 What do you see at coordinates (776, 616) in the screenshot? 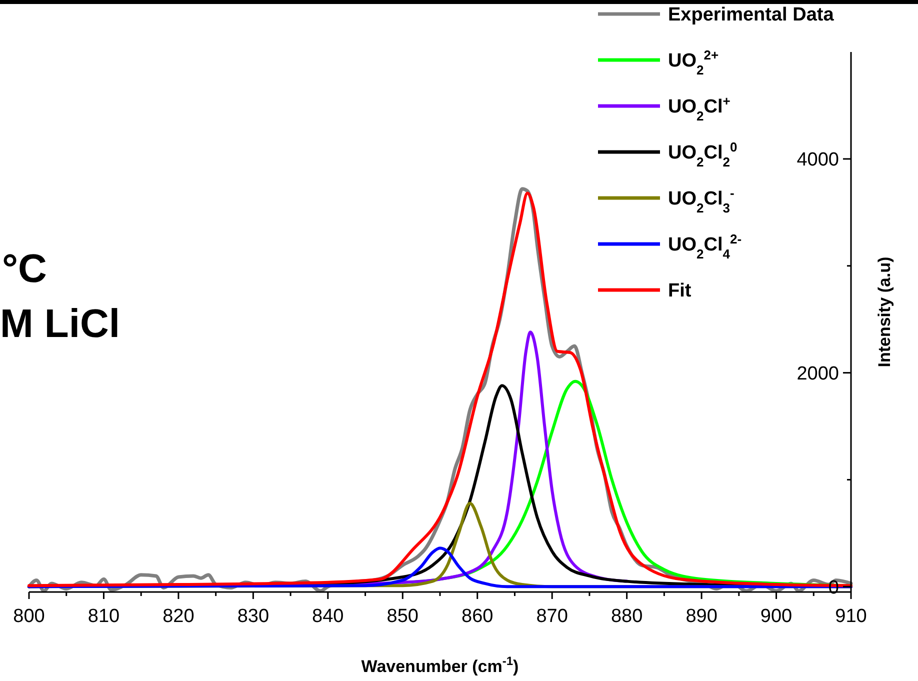
I see `x-tick-label: 900` at bounding box center [776, 616].